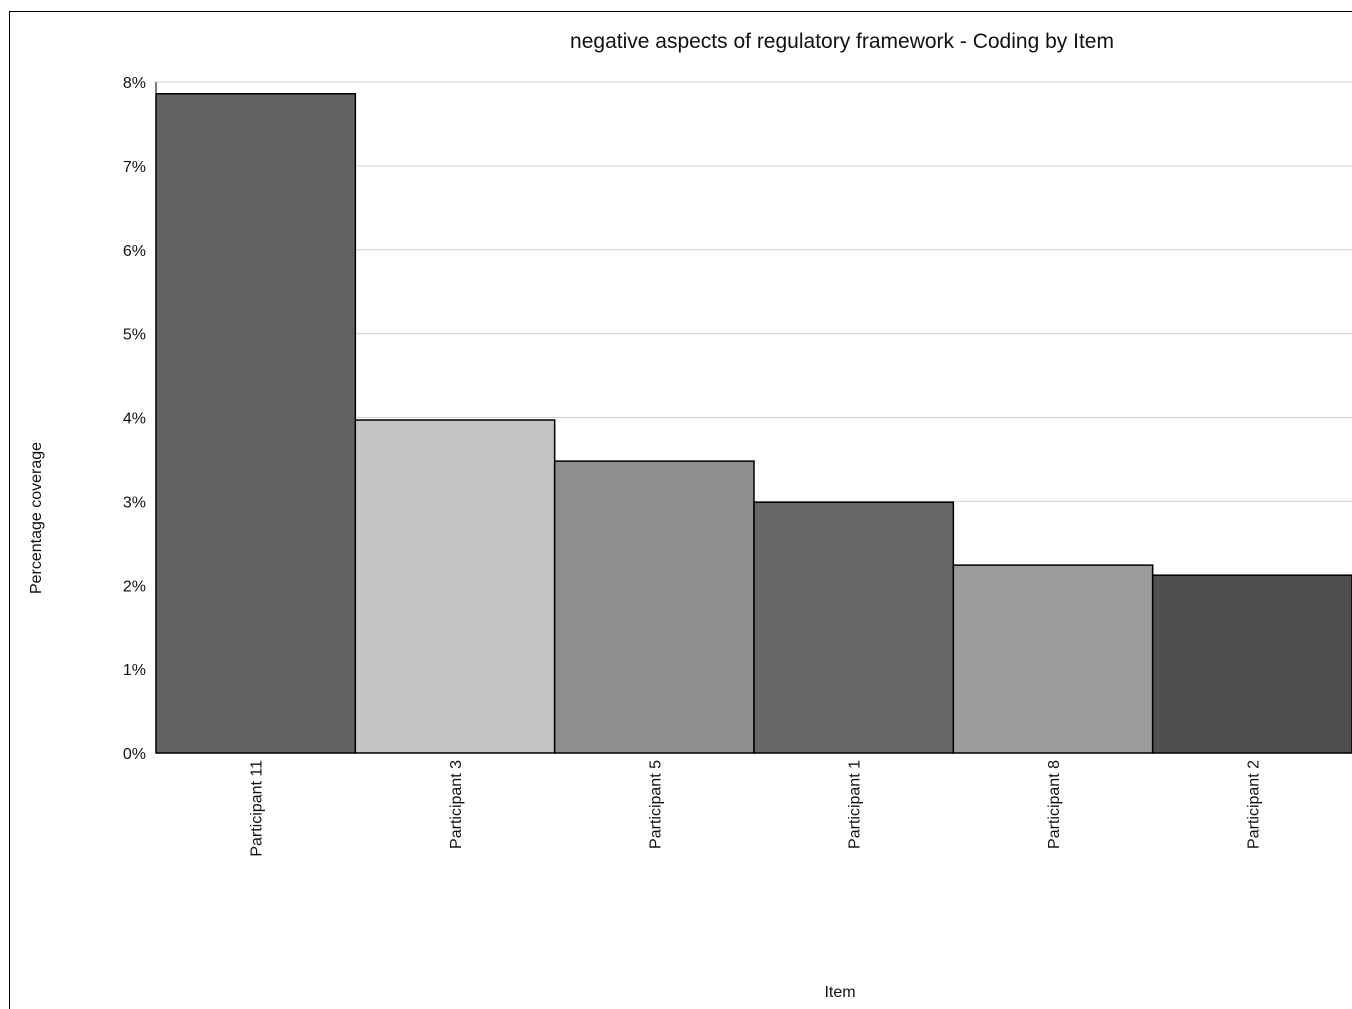 This screenshot has width=1352, height=1009. What do you see at coordinates (855, 804) in the screenshot?
I see `x-tick-label: Participant 1` at bounding box center [855, 804].